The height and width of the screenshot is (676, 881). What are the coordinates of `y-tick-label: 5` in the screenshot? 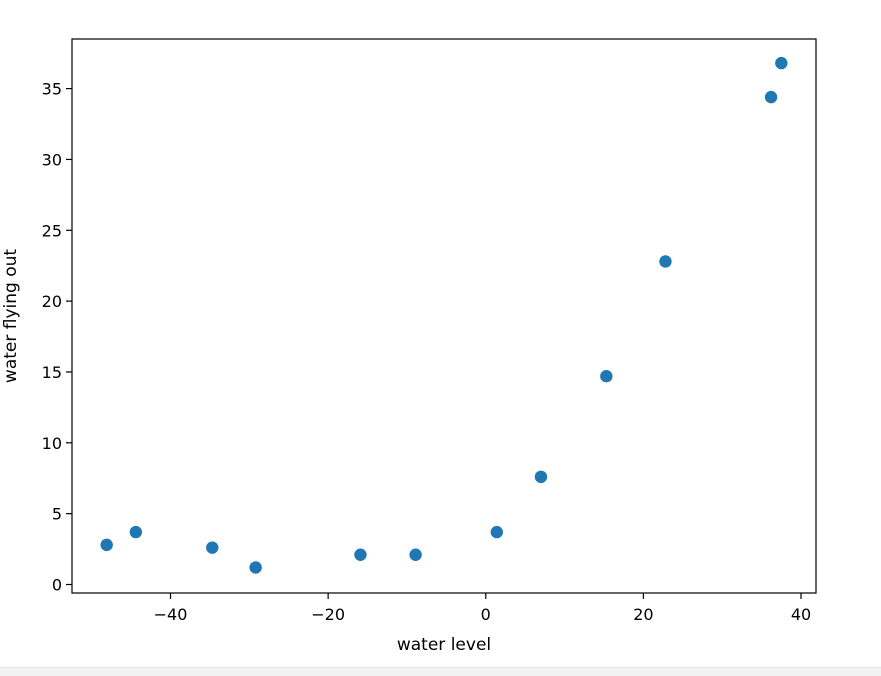 It's located at (57, 514).